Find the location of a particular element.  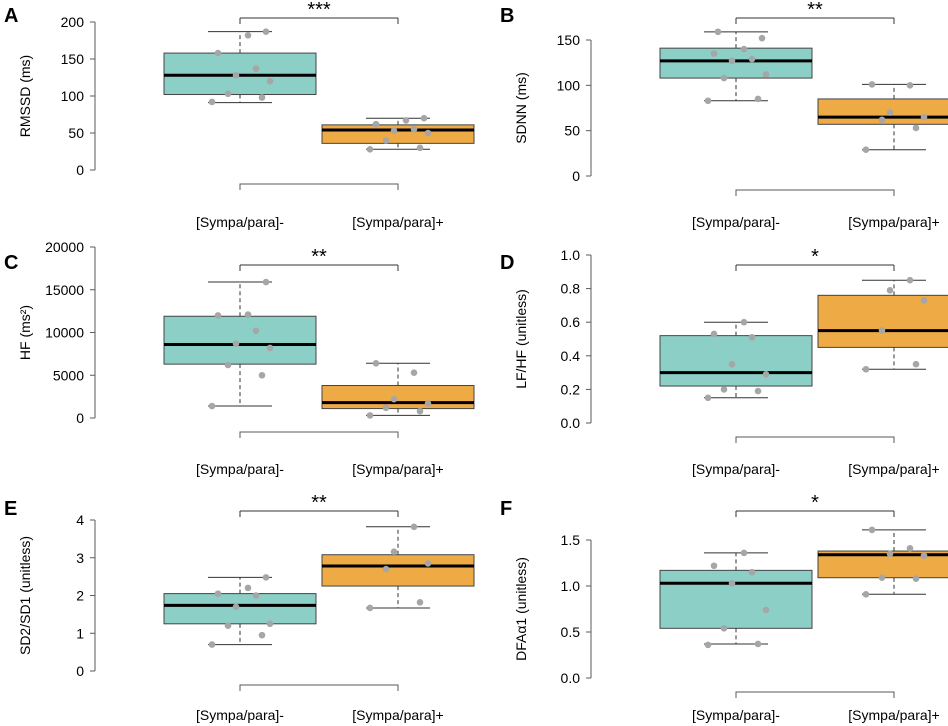

significance-label: *** is located at coordinates (319, 10).